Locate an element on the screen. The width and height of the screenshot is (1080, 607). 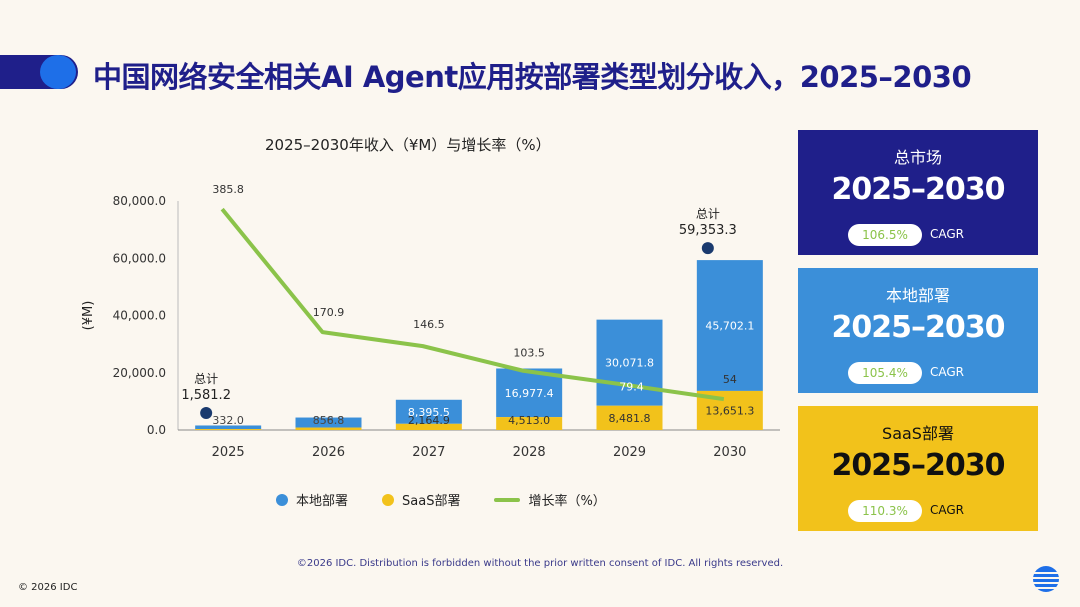
growth-value-label: 54 is located at coordinates (730, 379).